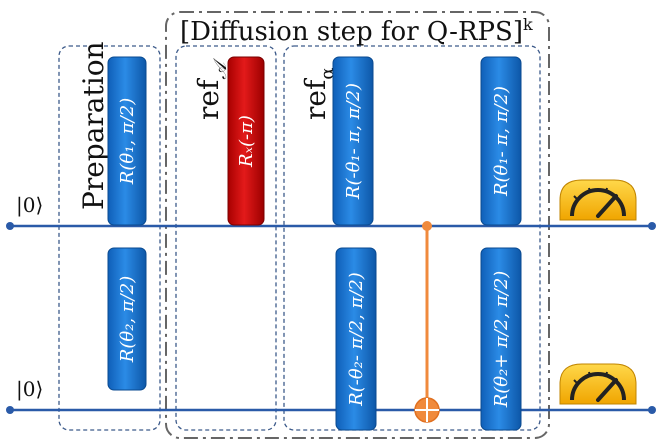  I want to click on svg-text: R(θ₂, π/2), so click(127, 319).